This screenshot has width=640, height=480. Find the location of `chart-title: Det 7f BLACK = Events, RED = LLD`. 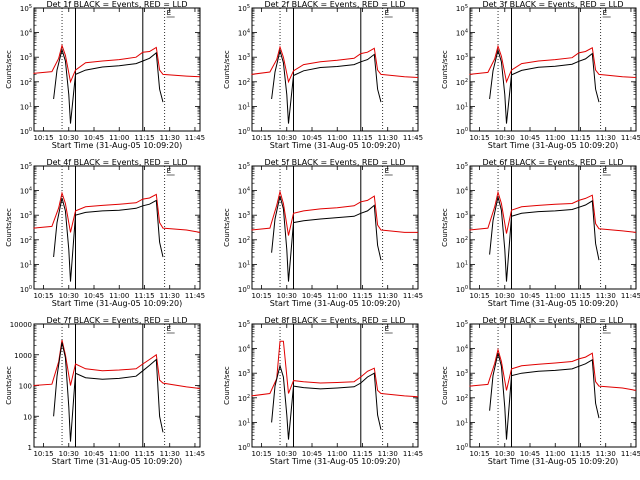

chart-title: Det 7f BLACK = Events, RED = LLD is located at coordinates (116, 320).